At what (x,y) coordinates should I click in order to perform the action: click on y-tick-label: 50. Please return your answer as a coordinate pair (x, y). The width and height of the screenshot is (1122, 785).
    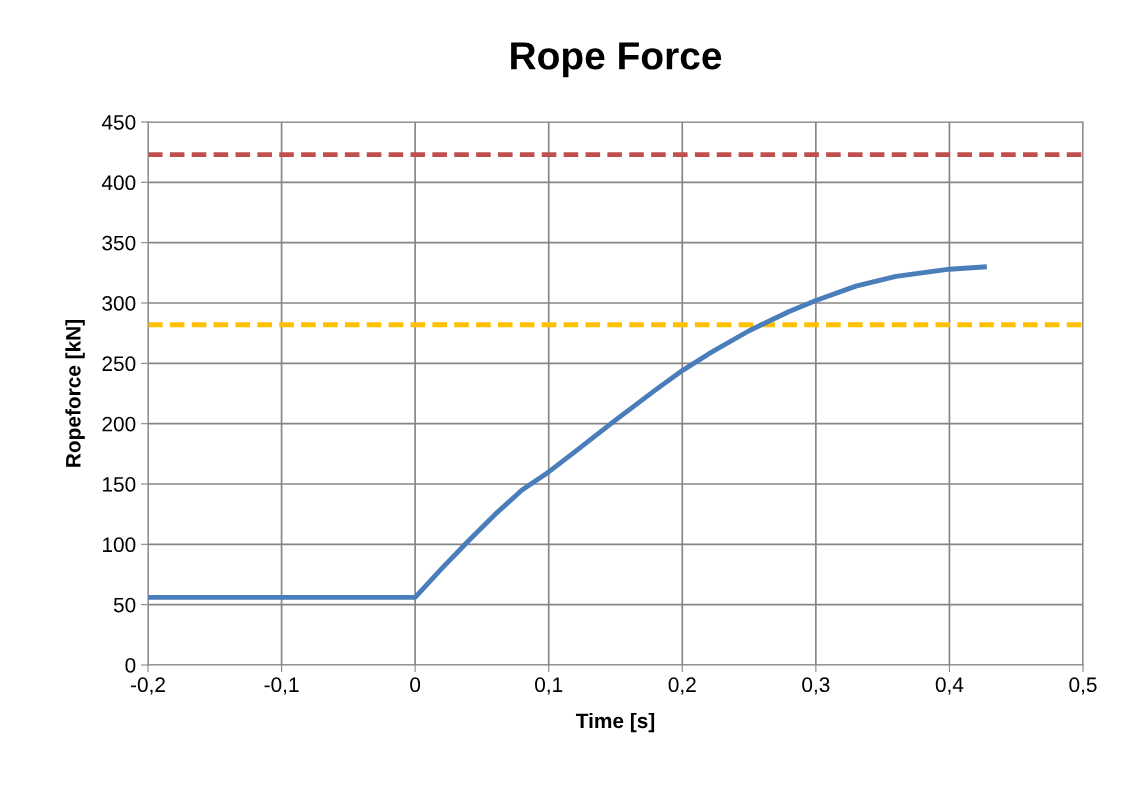
    Looking at the image, I should click on (124, 605).